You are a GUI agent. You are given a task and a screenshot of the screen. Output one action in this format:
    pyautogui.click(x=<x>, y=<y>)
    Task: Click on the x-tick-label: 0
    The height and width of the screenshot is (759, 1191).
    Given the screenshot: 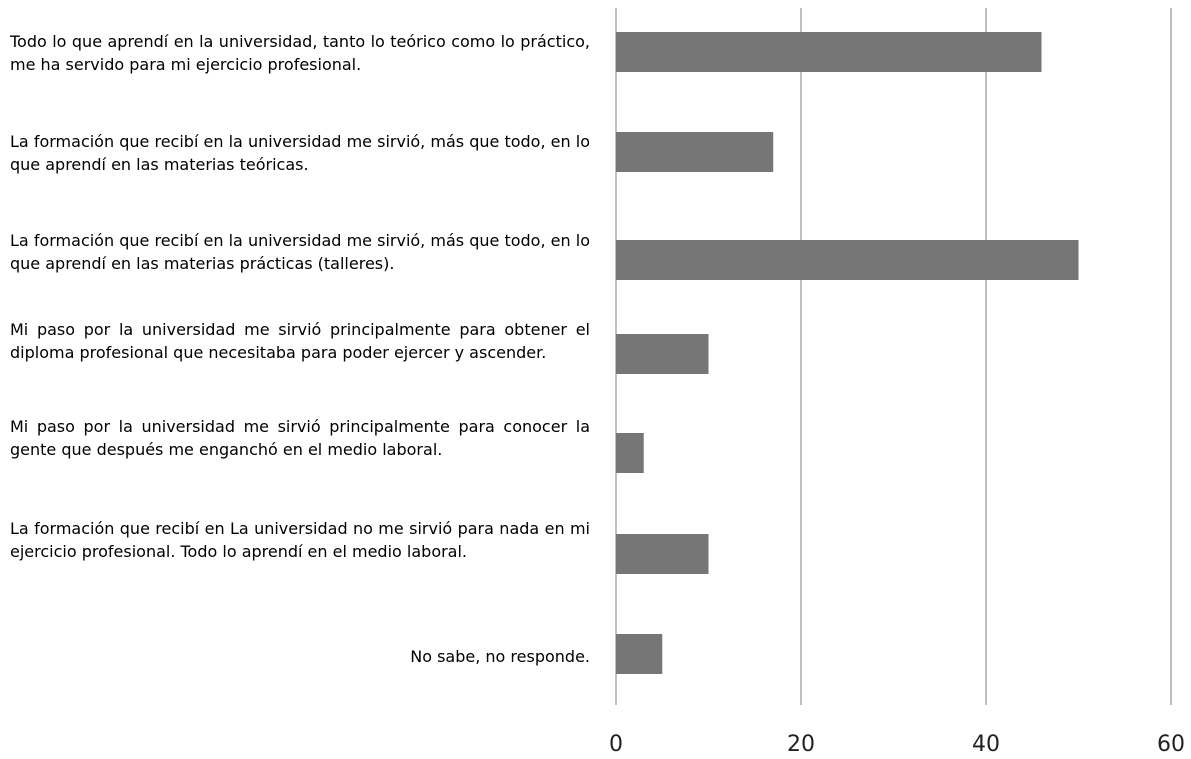 What is the action you would take?
    pyautogui.click(x=616, y=744)
    